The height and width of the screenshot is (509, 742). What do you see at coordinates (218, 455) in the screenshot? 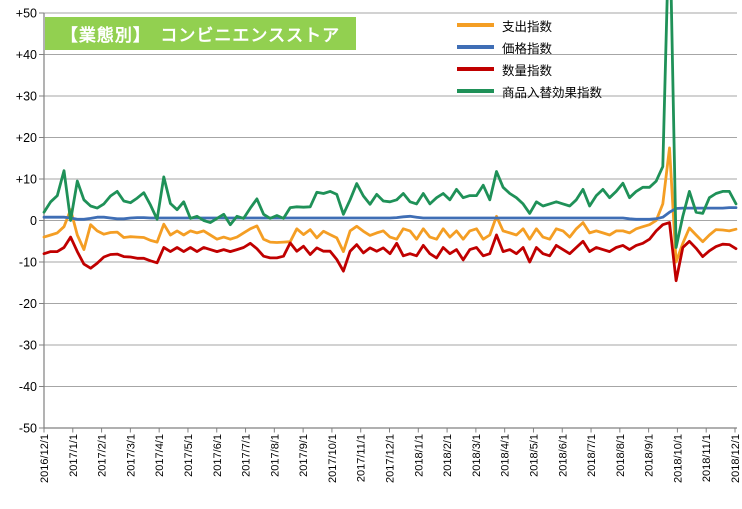
I see `x-tick-label: 2017/6/1` at bounding box center [218, 455].